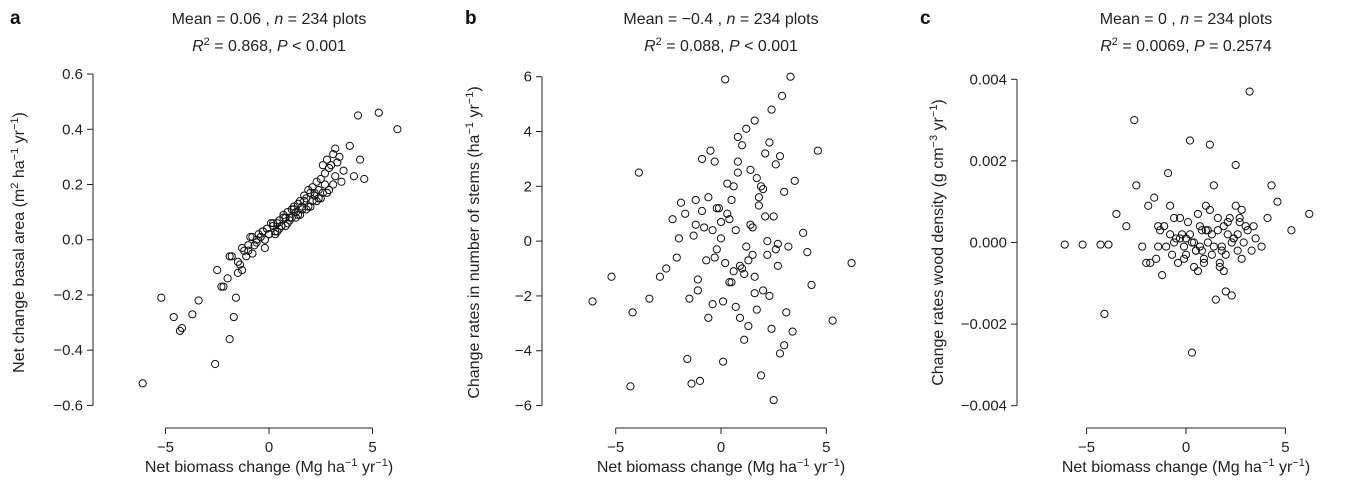 The height and width of the screenshot is (481, 1367). What do you see at coordinates (72, 74) in the screenshot?
I see `y-tick-label: 0.6` at bounding box center [72, 74].